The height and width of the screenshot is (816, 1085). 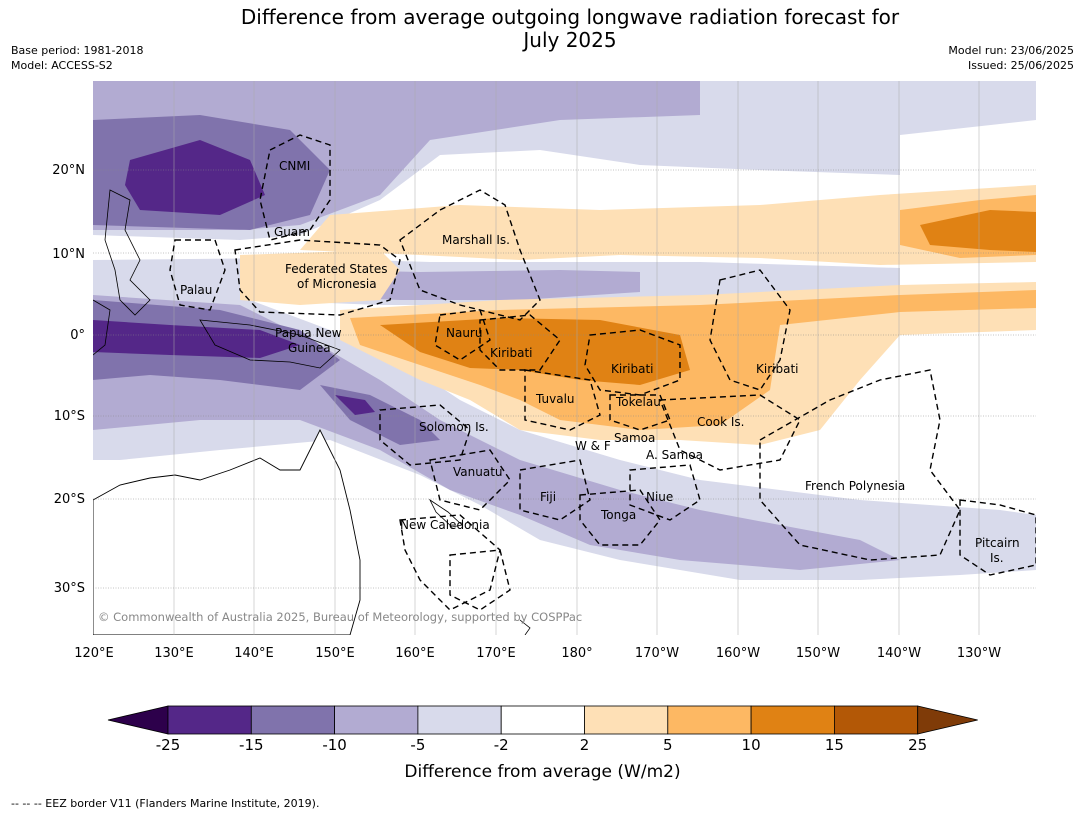 What do you see at coordinates (899, 653) in the screenshot?
I see `lon-label: 140°W` at bounding box center [899, 653].